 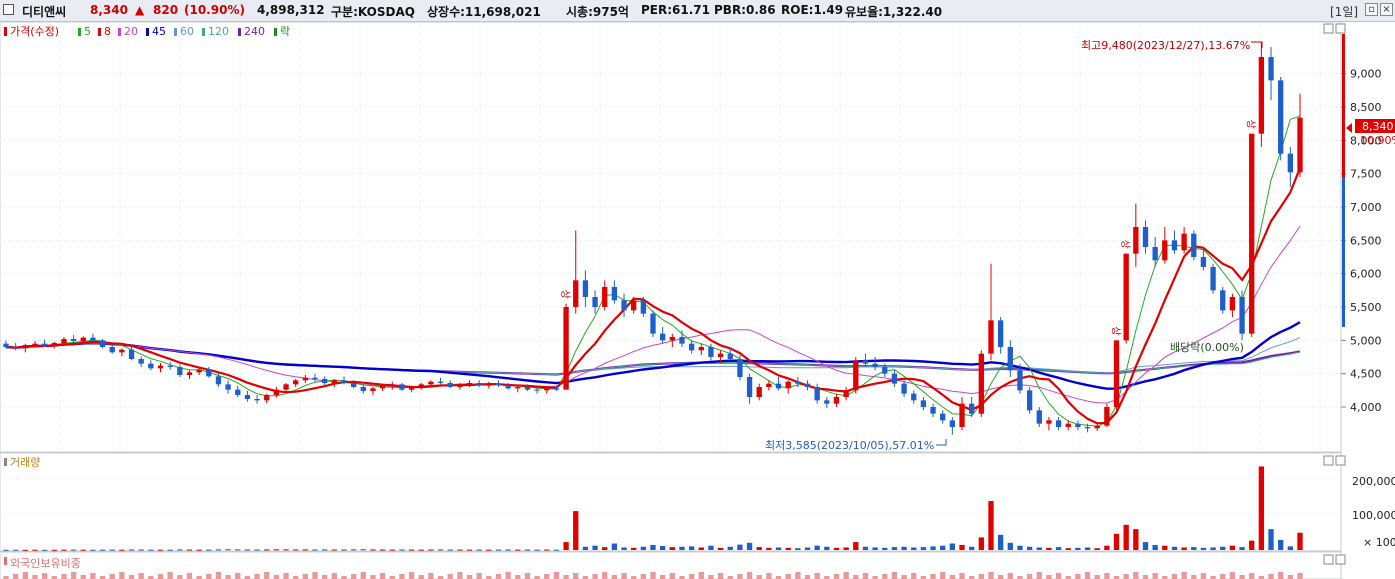 I want to click on close-icon: ×, so click(x=1386, y=9).